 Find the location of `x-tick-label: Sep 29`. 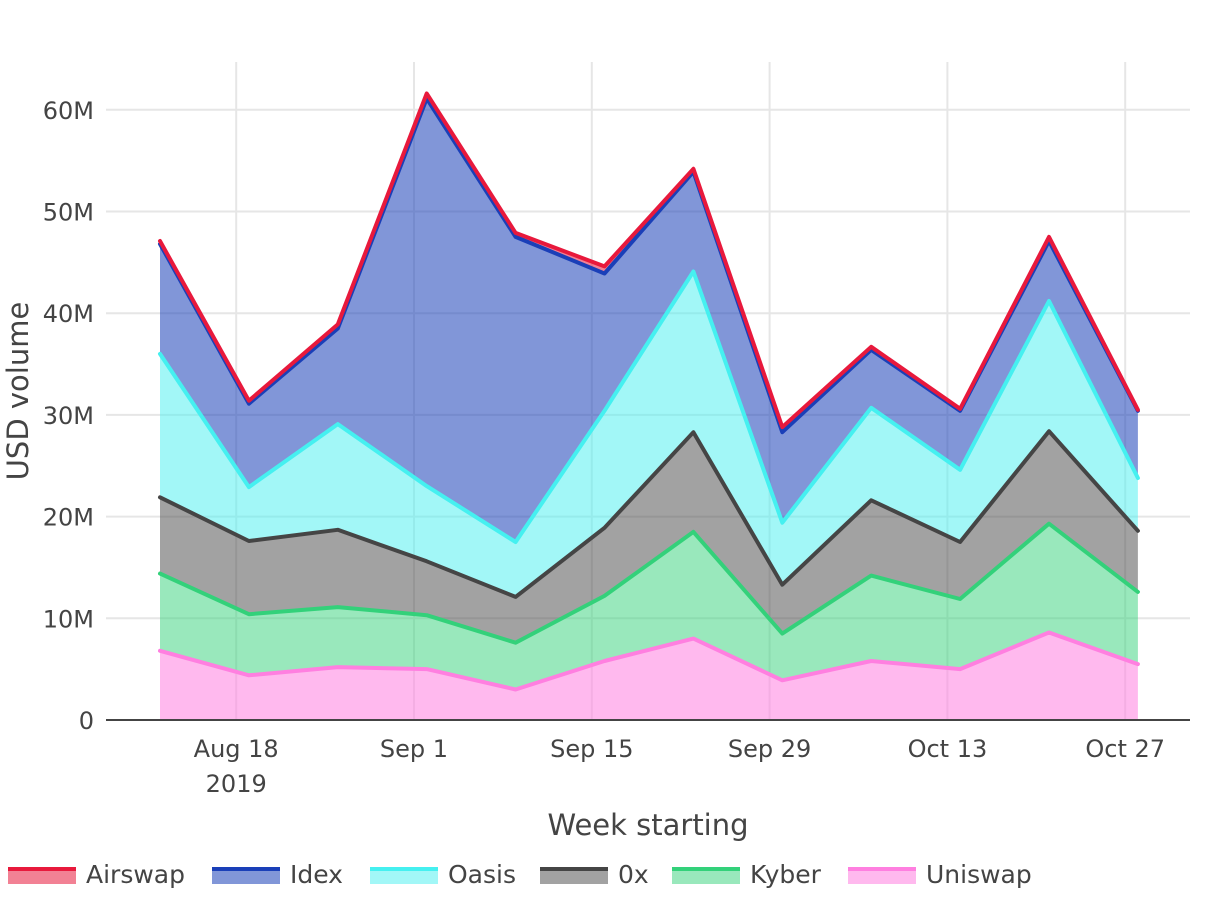

x-tick-label: Sep 29 is located at coordinates (769, 749).